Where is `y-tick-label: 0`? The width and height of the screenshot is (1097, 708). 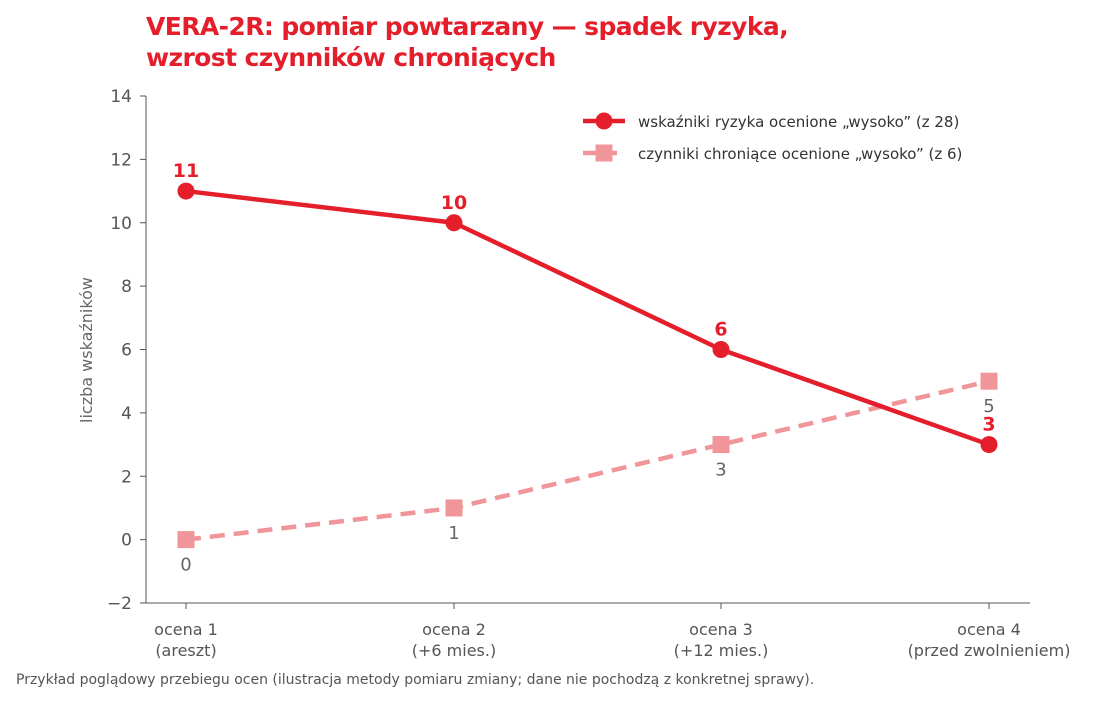 y-tick-label: 0 is located at coordinates (126, 541).